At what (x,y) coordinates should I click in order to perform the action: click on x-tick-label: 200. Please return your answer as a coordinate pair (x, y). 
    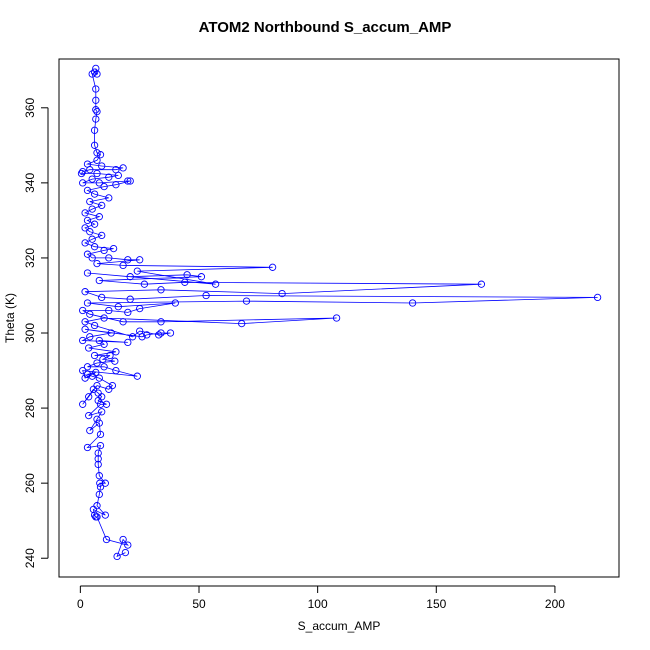
    Looking at the image, I should click on (555, 604).